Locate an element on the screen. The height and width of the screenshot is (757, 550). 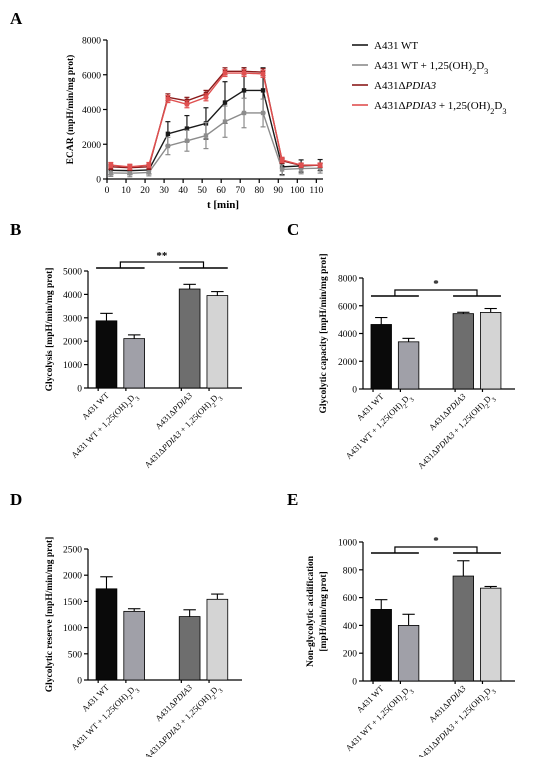
label-part: A431 WT is located at coordinates (396, 46).